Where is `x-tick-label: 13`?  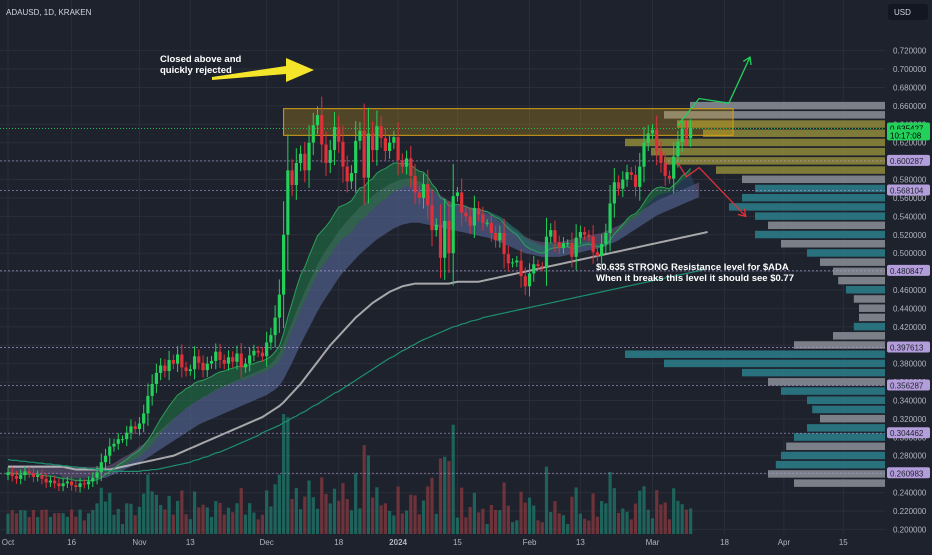
x-tick-label: 13 is located at coordinates (190, 542).